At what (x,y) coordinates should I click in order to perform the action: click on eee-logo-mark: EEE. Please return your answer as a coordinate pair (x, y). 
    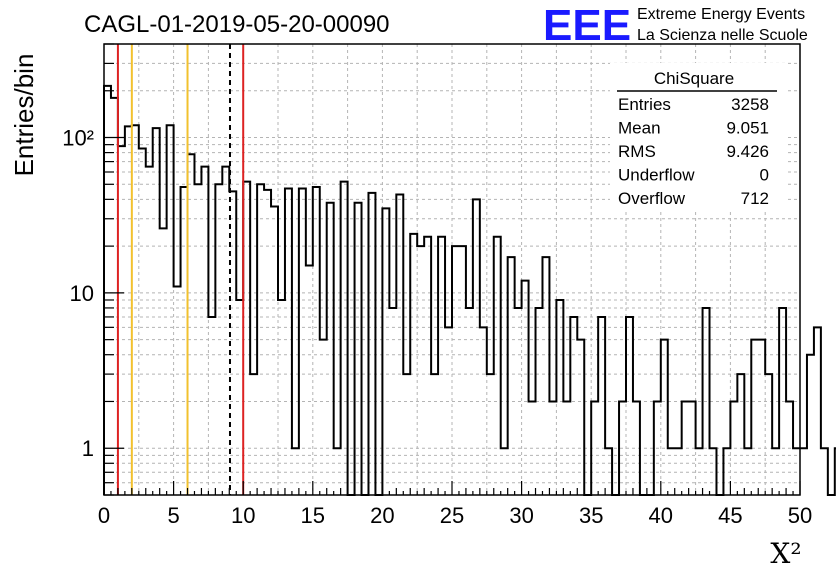
    Looking at the image, I should click on (587, 25).